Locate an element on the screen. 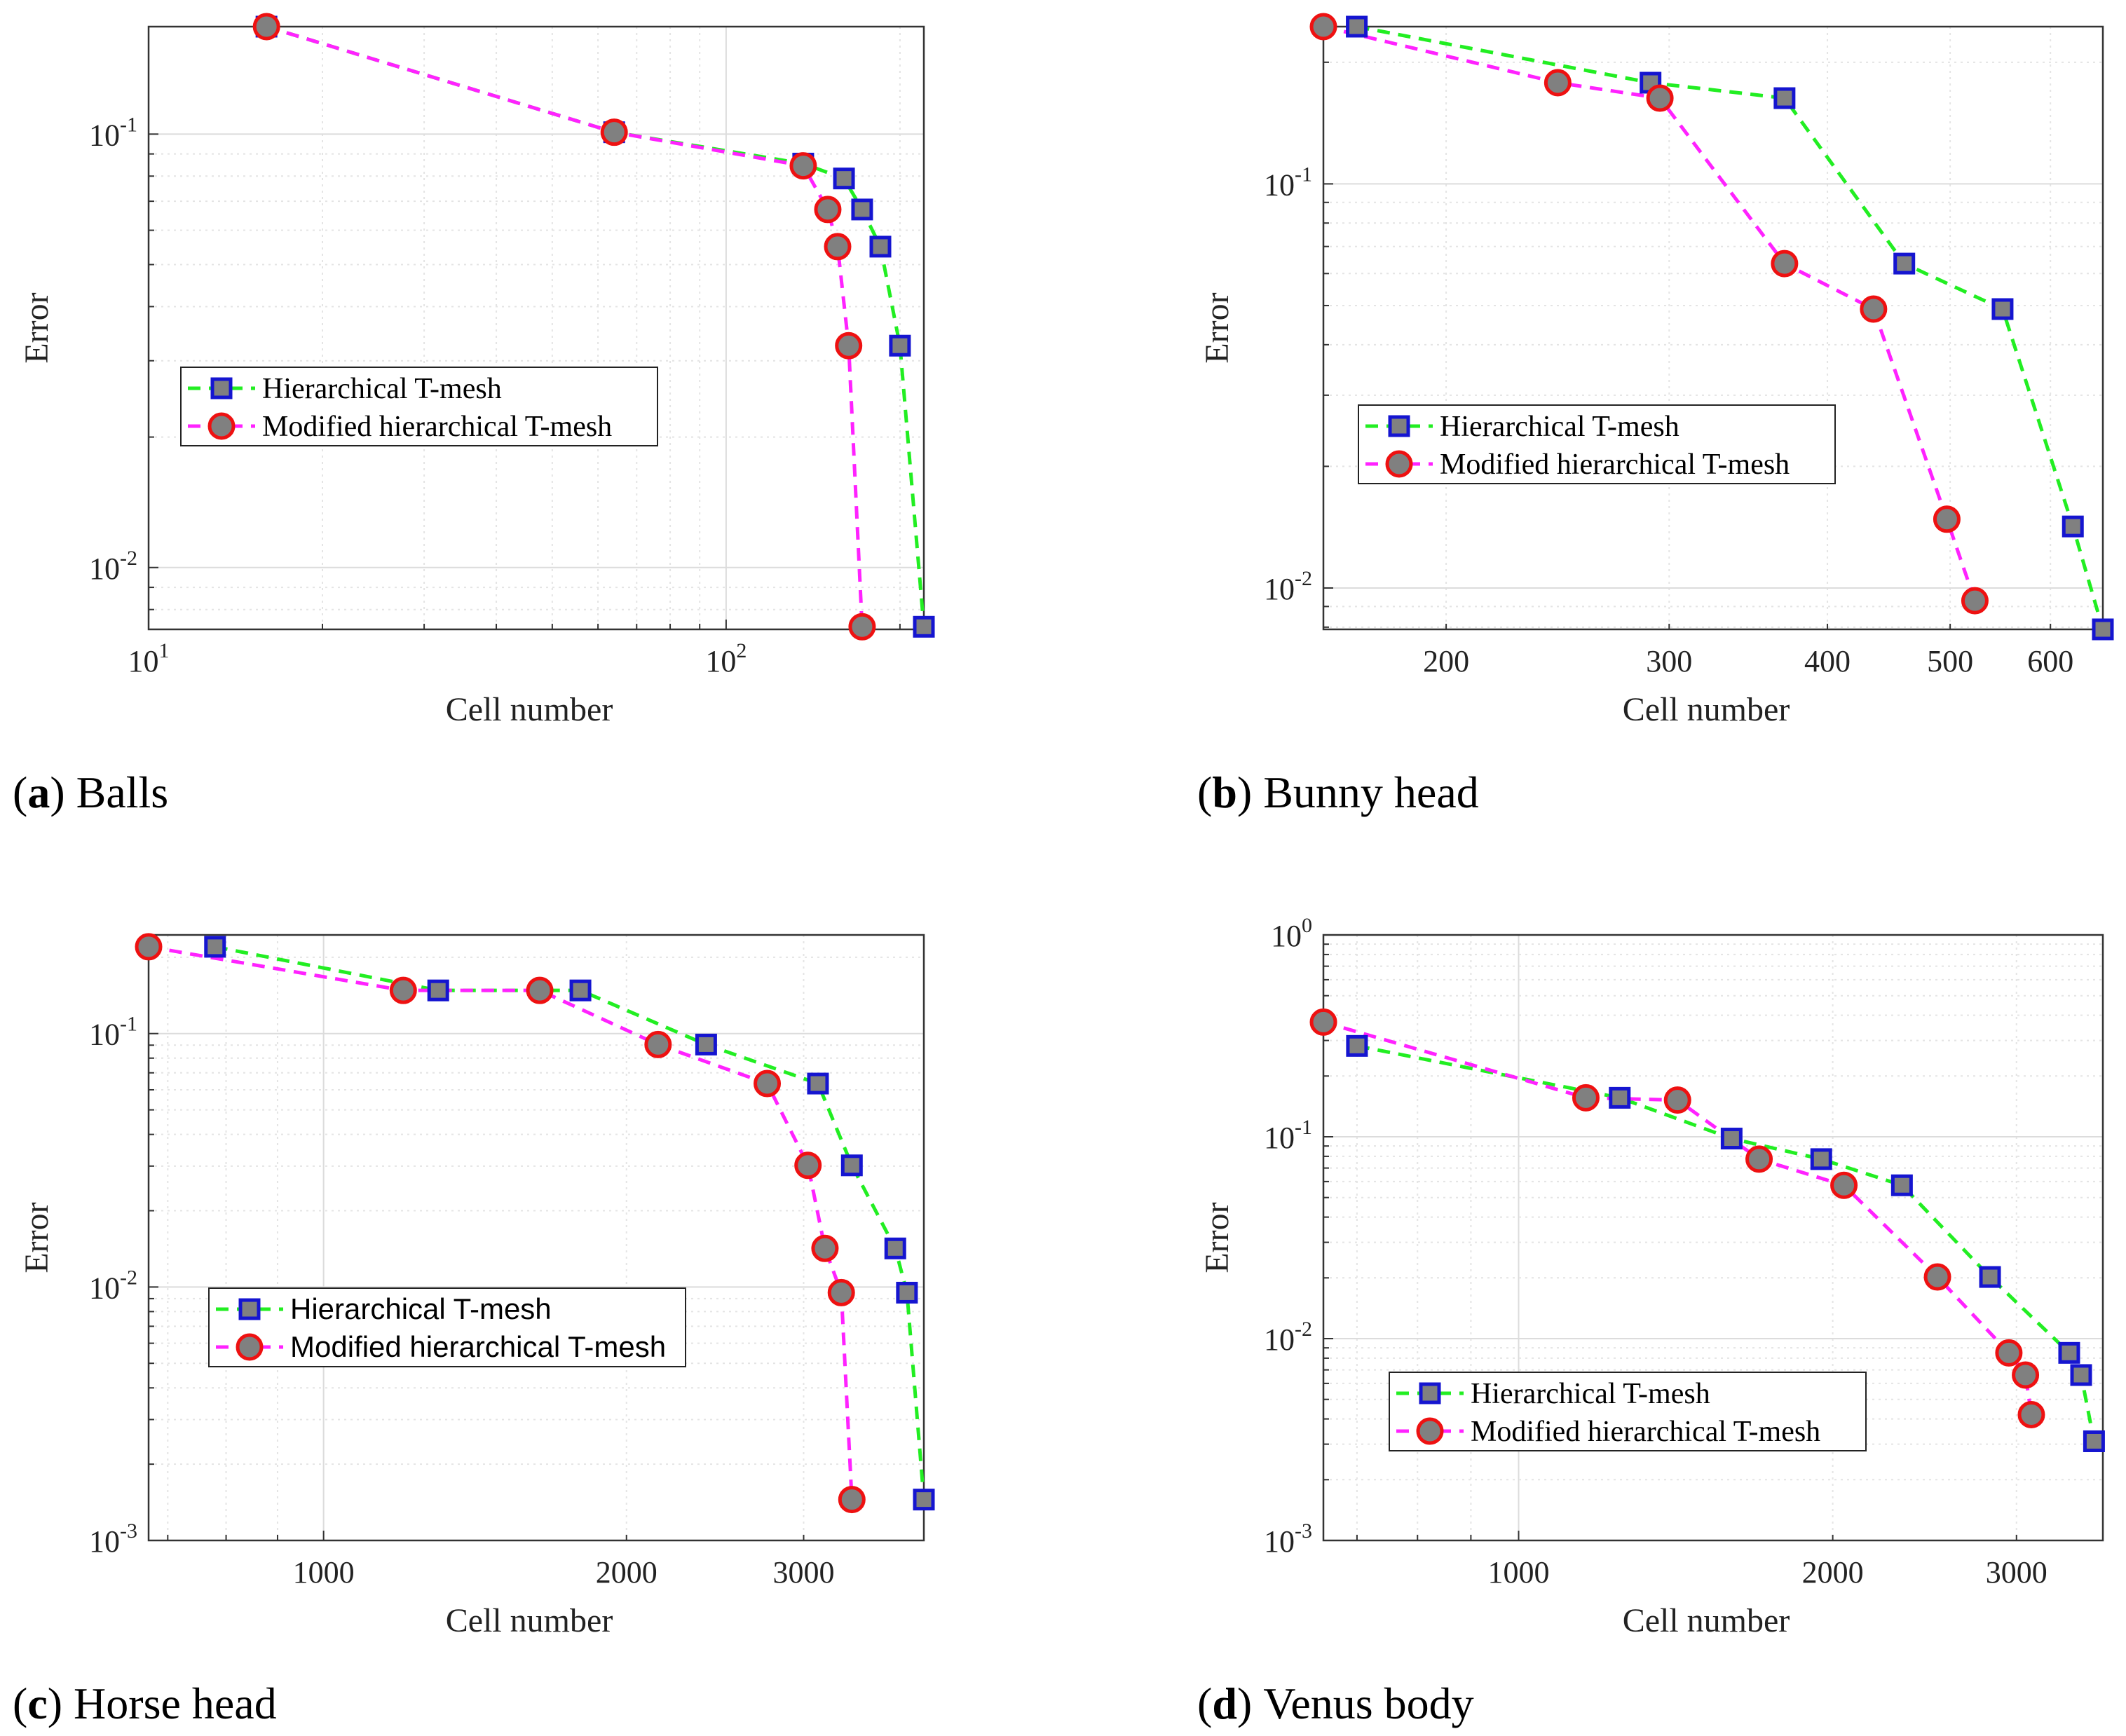 The image size is (2126, 1736). x-tick-exponent: 1 is located at coordinates (164, 650).